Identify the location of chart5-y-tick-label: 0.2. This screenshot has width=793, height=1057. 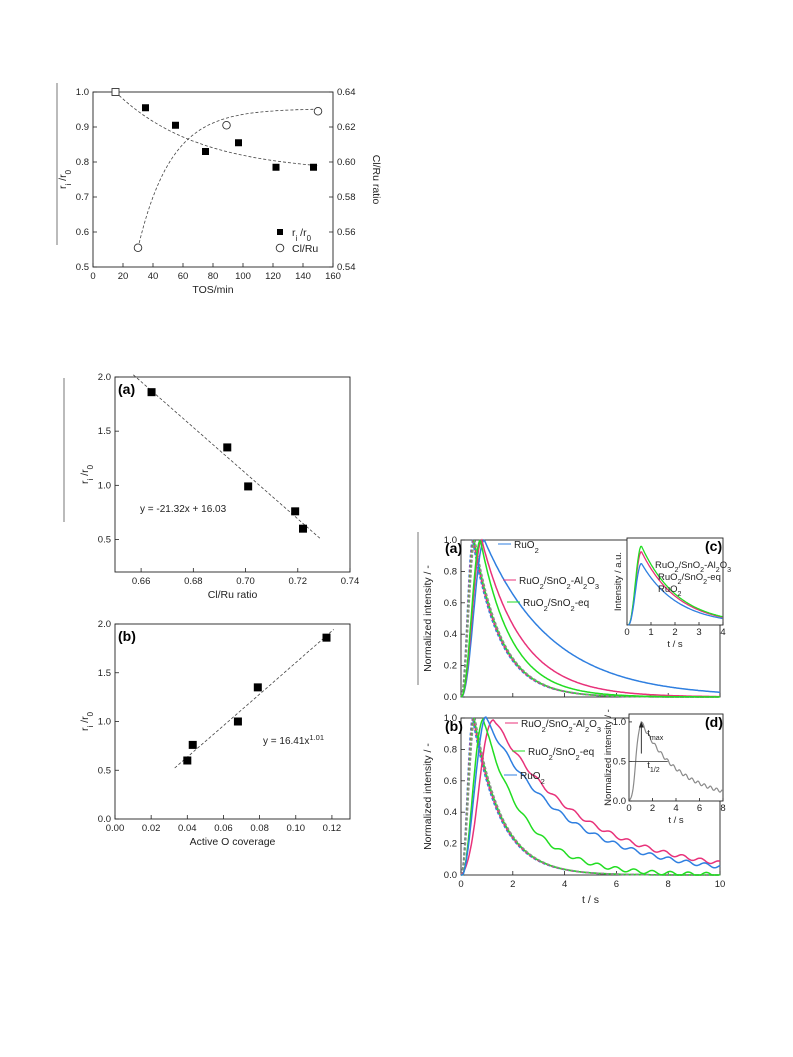
(450, 844).